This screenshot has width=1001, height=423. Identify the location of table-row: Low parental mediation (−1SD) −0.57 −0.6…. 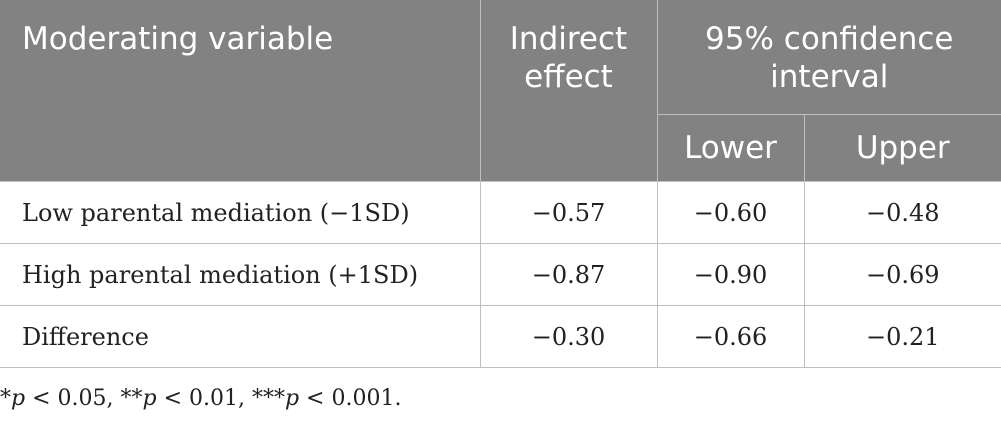
(500, 212).